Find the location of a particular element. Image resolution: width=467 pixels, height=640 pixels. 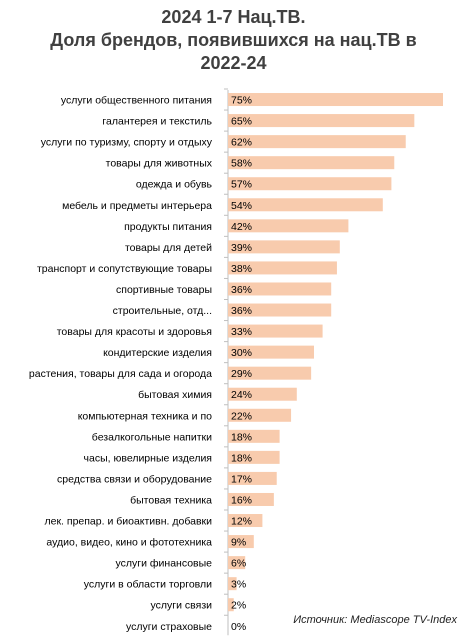

category-label: лек. препар. и биоактивн. добавки is located at coordinates (128, 522).